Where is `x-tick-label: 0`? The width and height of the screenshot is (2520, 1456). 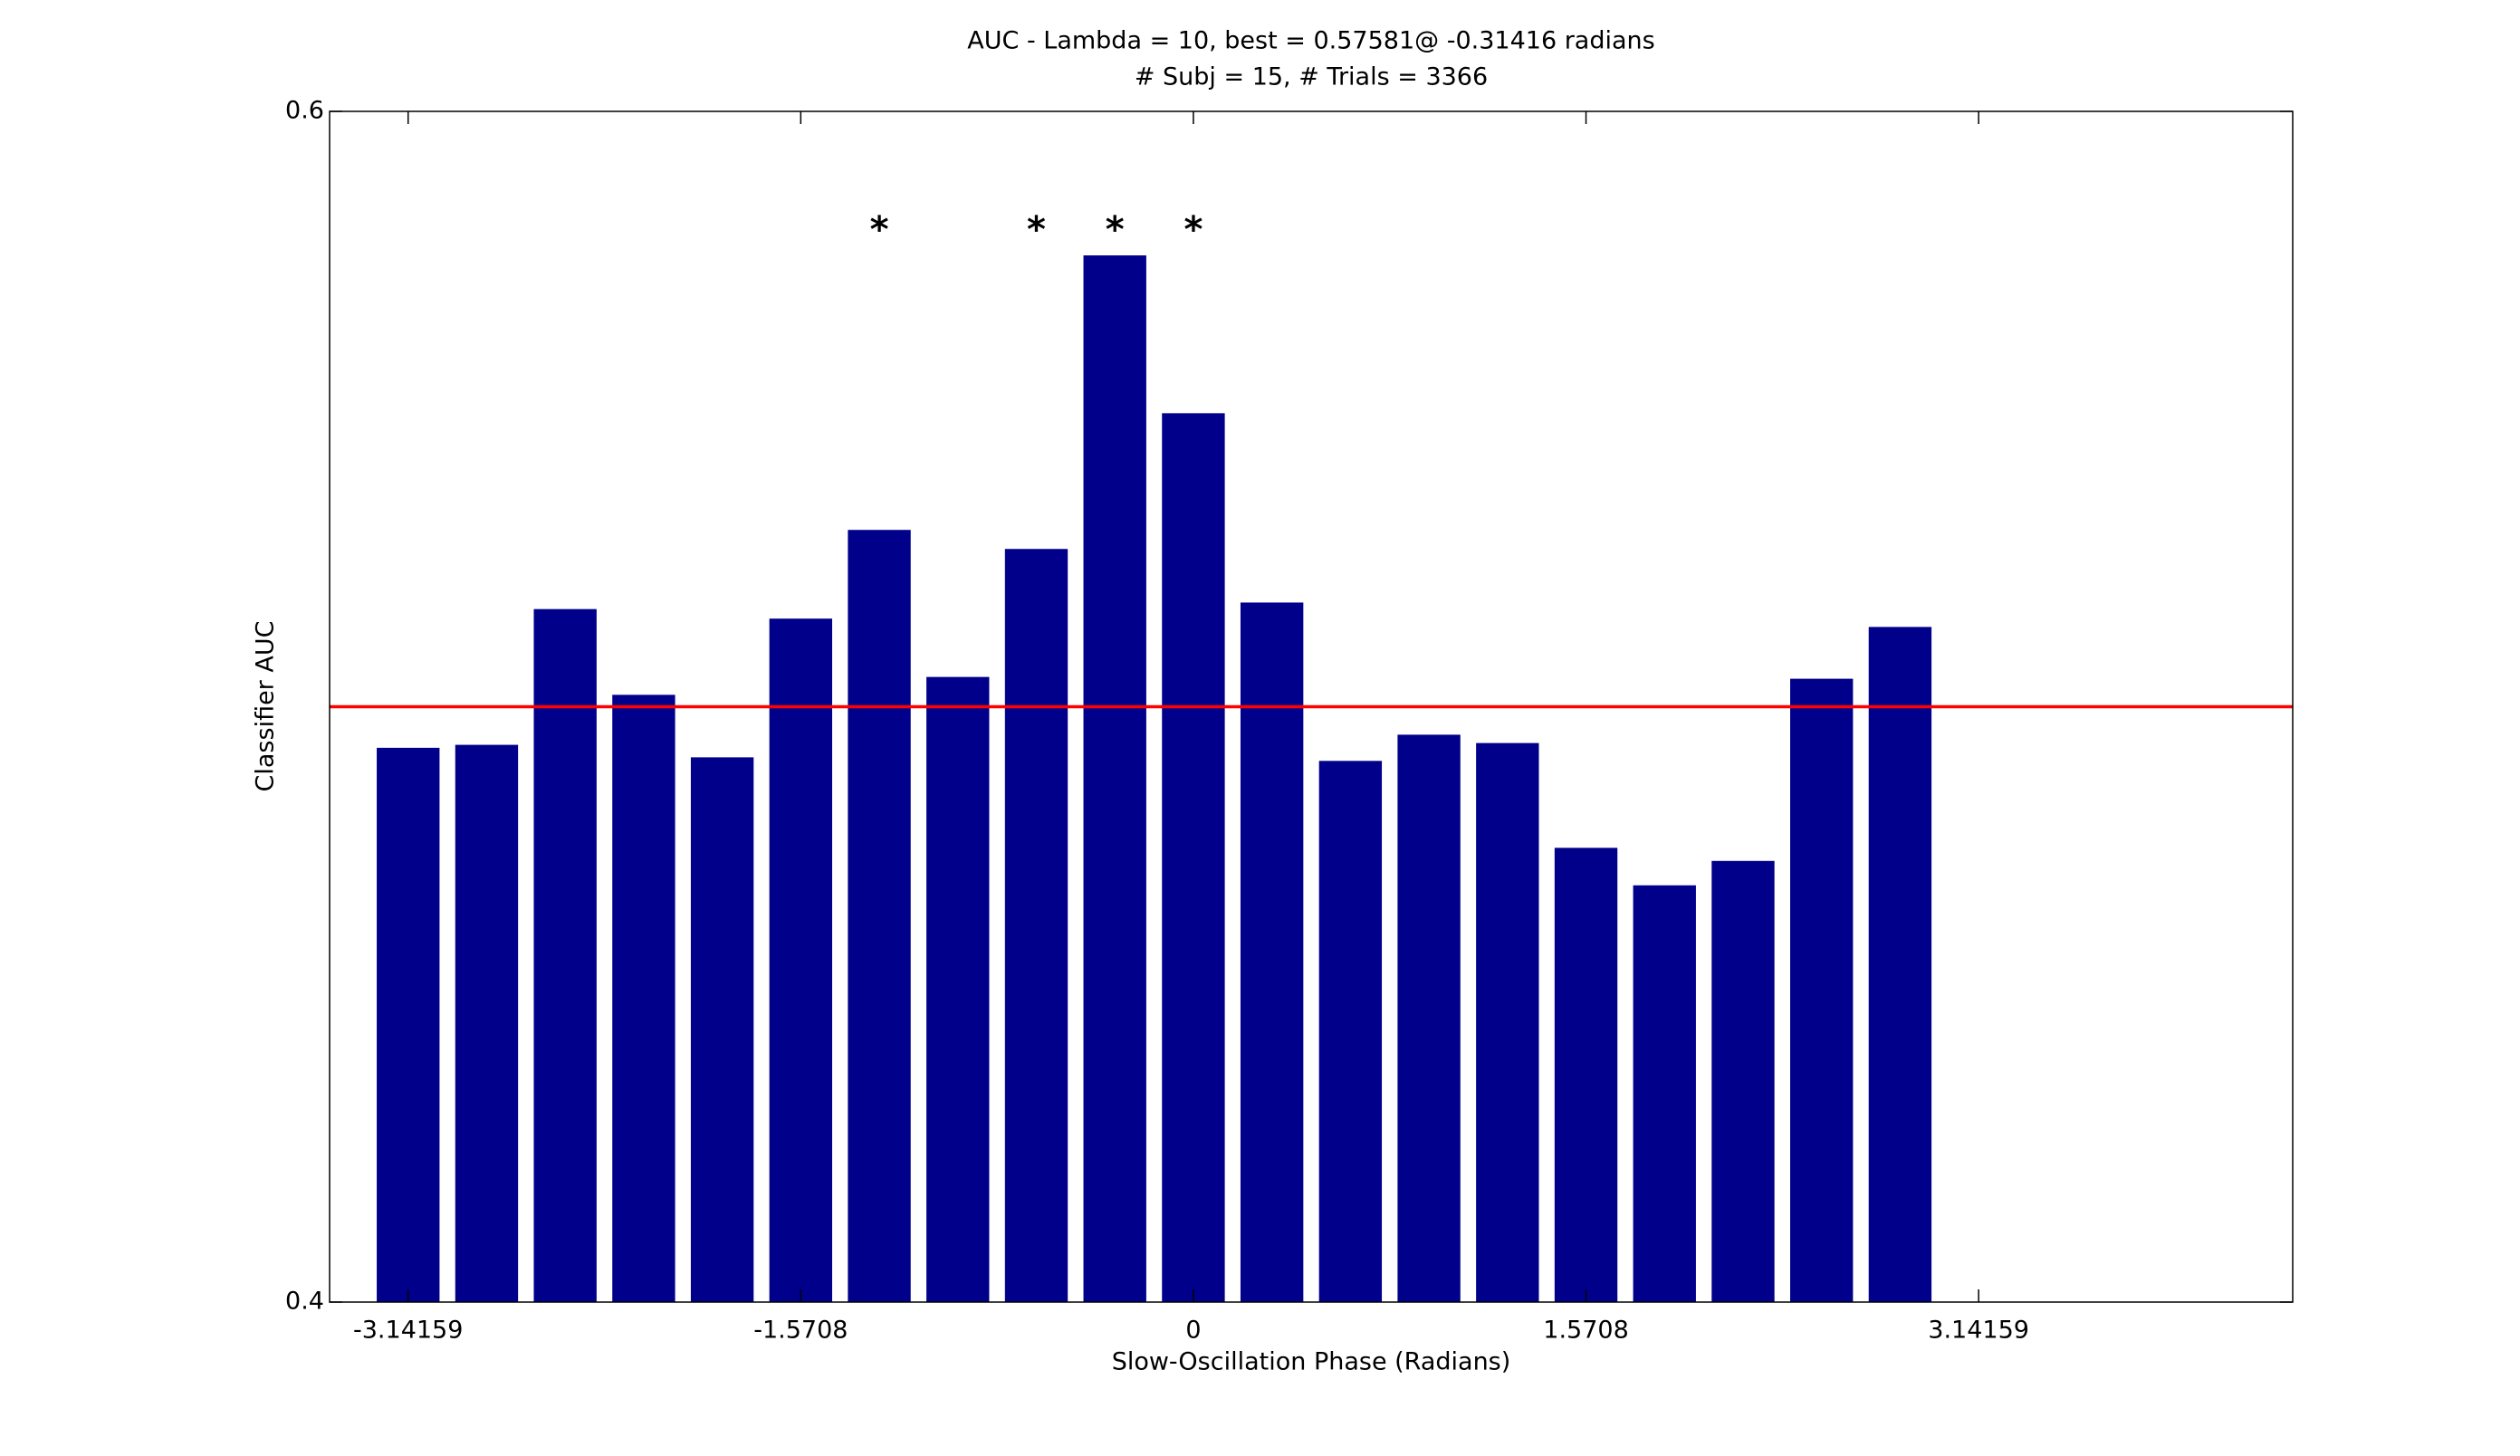
x-tick-label: 0 is located at coordinates (1193, 1331).